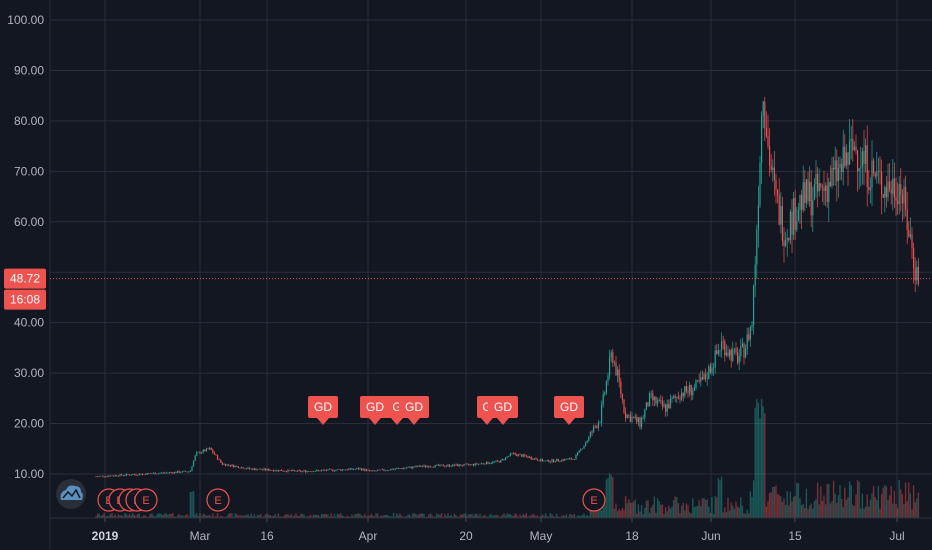  I want to click on logo, so click(71, 494).